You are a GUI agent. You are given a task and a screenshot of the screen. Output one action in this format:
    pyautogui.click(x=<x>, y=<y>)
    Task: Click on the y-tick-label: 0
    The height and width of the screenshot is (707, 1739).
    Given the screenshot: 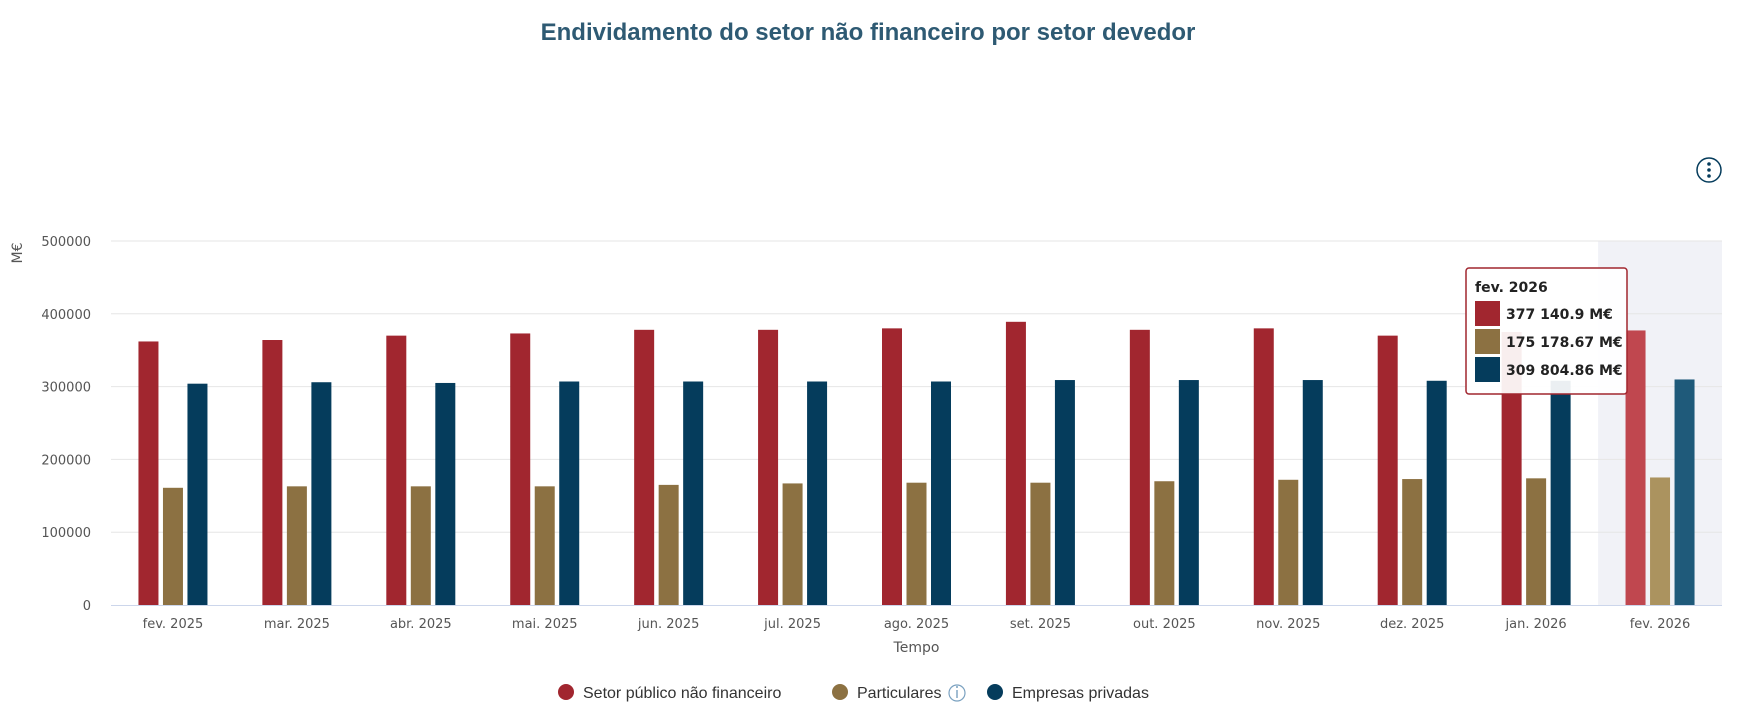 What is the action you would take?
    pyautogui.click(x=87, y=606)
    